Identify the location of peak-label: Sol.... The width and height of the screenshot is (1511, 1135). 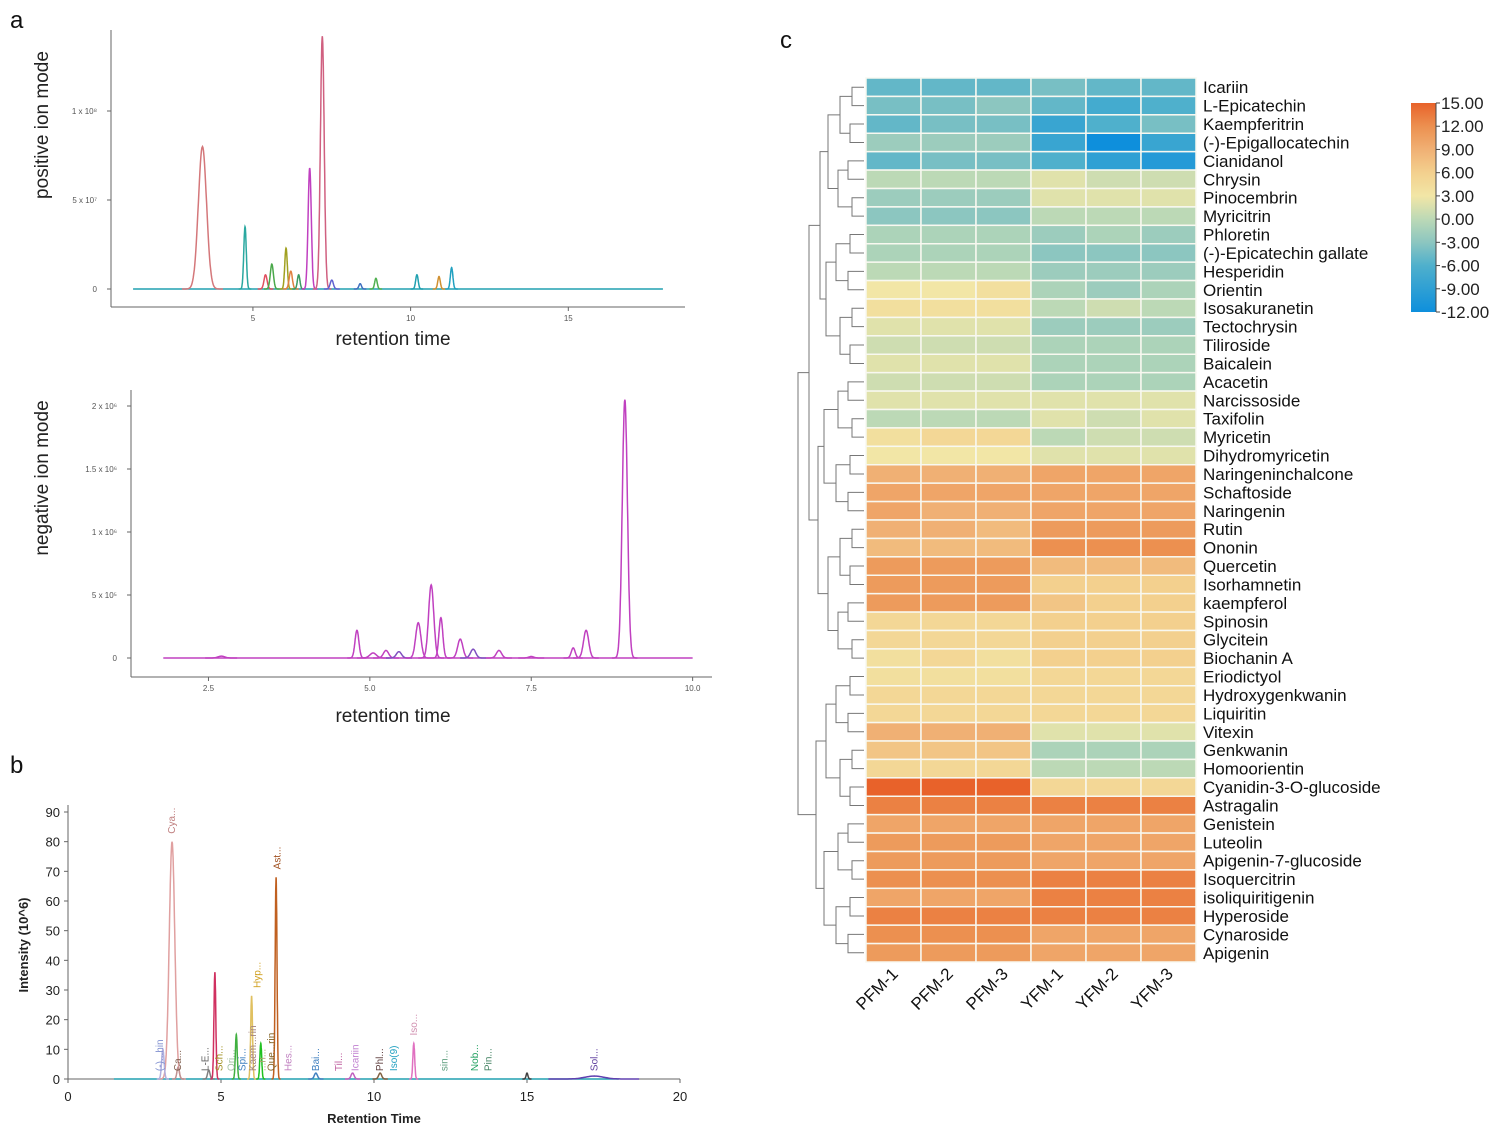
(594, 1059).